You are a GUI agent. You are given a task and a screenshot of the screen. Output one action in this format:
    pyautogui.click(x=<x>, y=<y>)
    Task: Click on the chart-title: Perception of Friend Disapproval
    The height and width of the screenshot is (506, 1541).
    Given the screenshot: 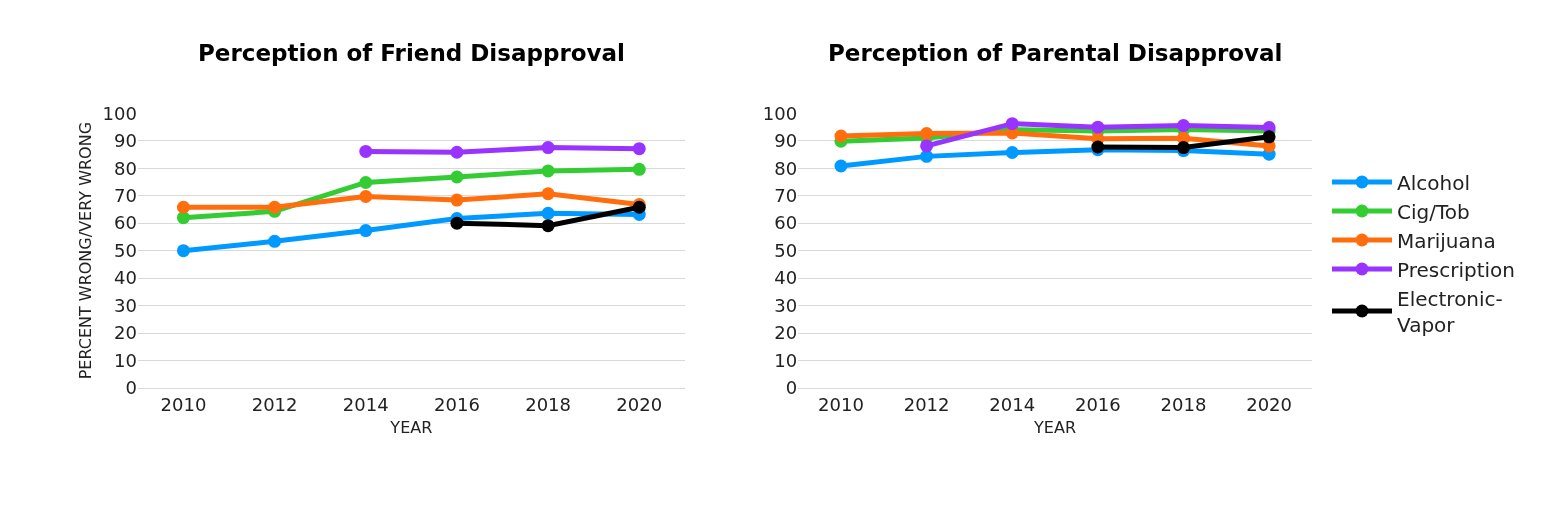 What is the action you would take?
    pyautogui.click(x=411, y=53)
    